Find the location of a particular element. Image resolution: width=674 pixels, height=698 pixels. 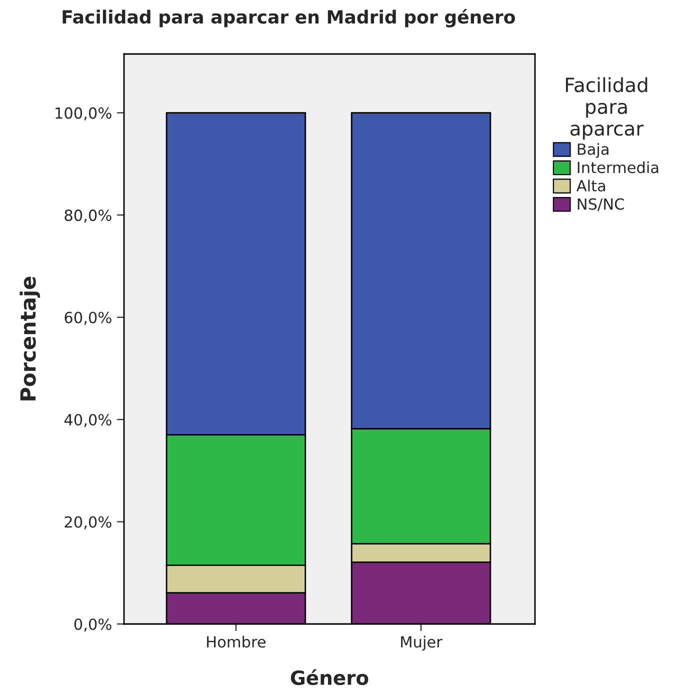

legend-label: Alta is located at coordinates (591, 186).